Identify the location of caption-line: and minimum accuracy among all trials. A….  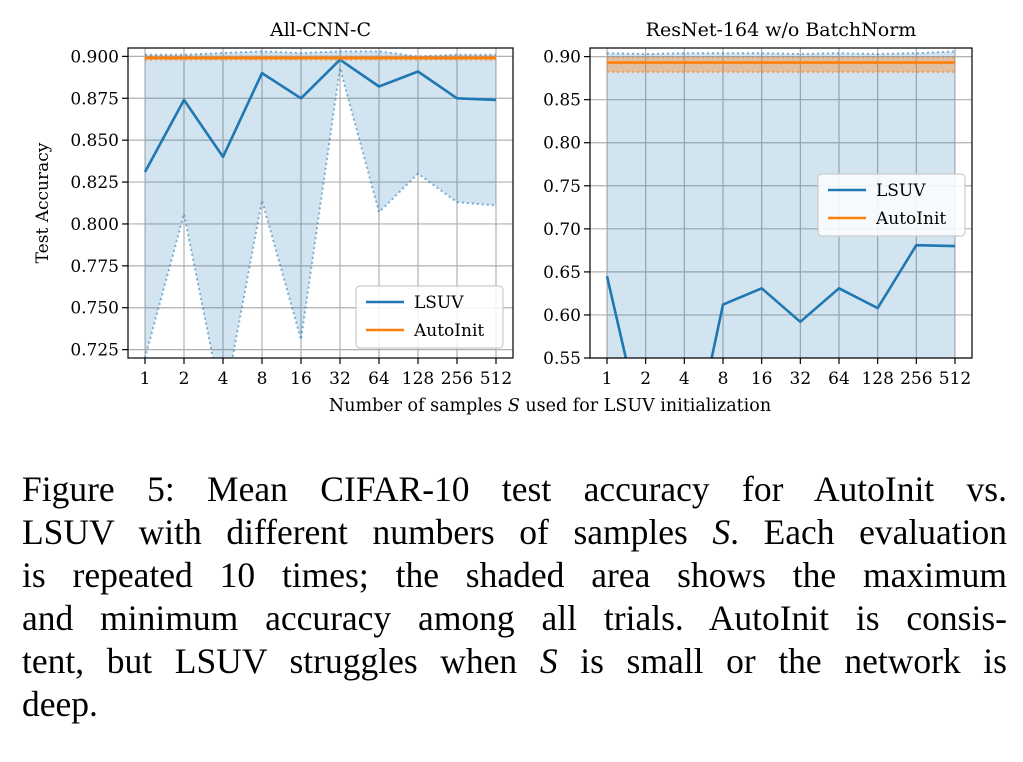
(514, 618).